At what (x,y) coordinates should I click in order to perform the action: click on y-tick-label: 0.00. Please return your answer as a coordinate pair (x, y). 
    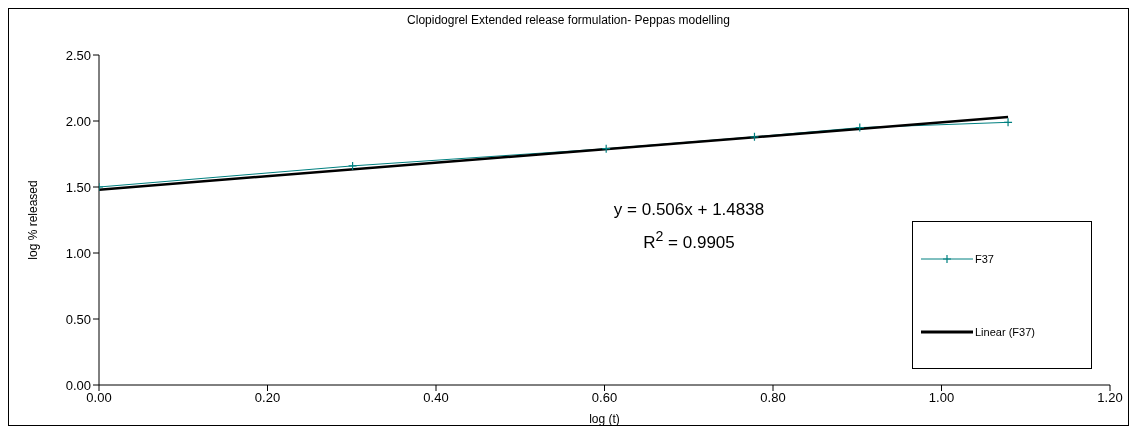
    Looking at the image, I should click on (78, 385).